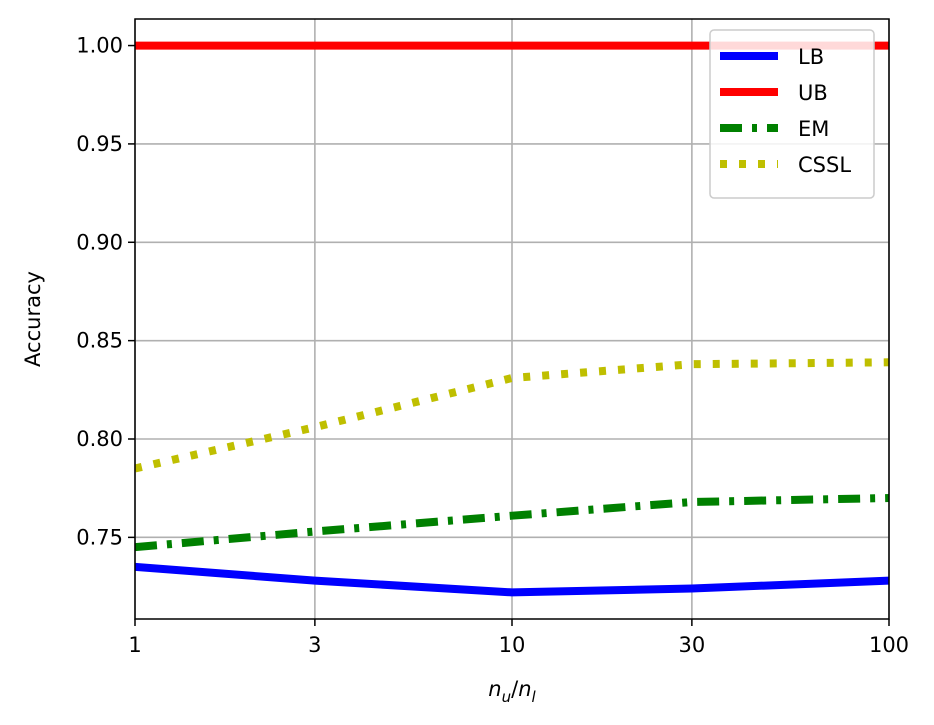 The width and height of the screenshot is (934, 725). What do you see at coordinates (811, 57) in the screenshot?
I see `legend-label-lb: LB` at bounding box center [811, 57].